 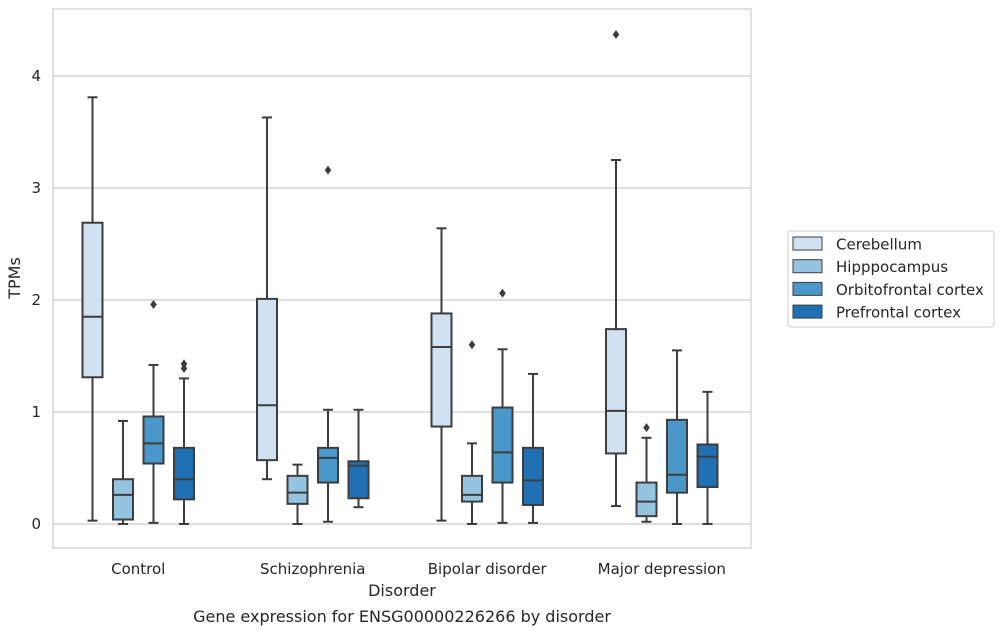 I want to click on legend-label: Prefrontal cortex, so click(x=898, y=313).